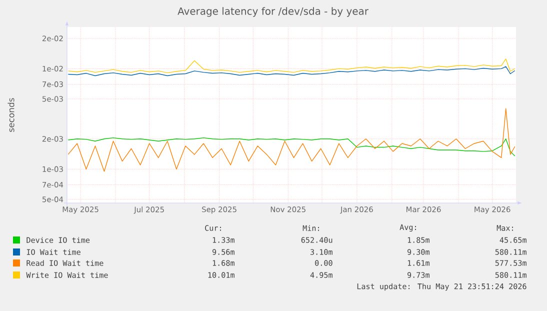  I want to click on chart-title: Average latency for /dev/sda - by year, so click(273, 12).